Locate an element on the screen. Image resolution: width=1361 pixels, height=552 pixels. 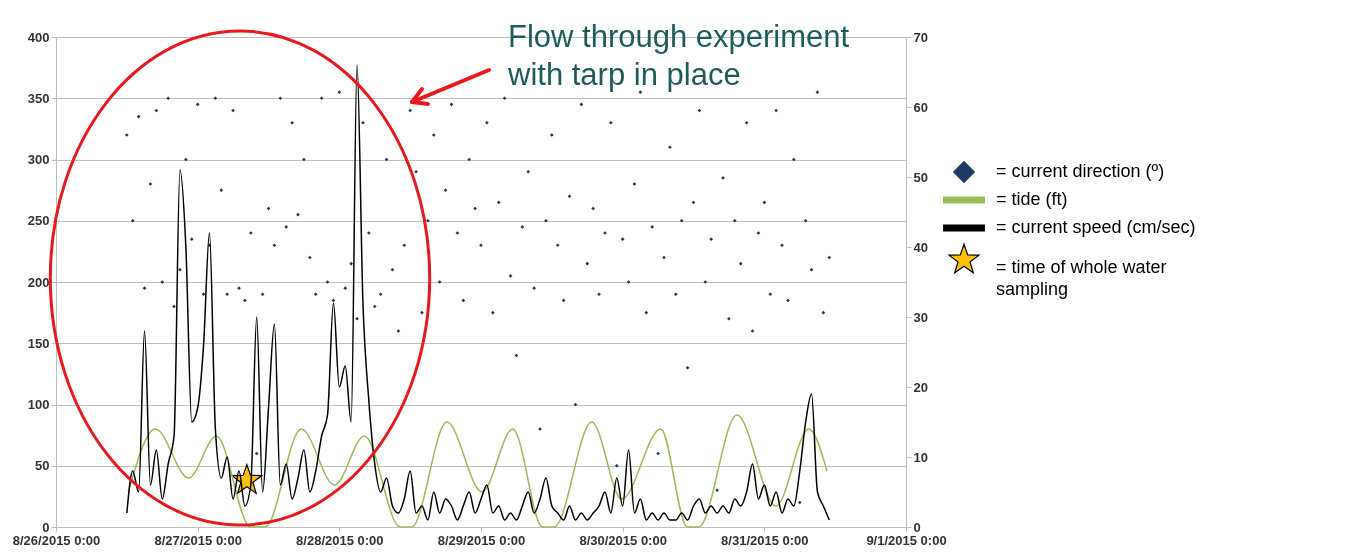
x-tick-label: 9/1/2015 0:00 is located at coordinates (906, 540).